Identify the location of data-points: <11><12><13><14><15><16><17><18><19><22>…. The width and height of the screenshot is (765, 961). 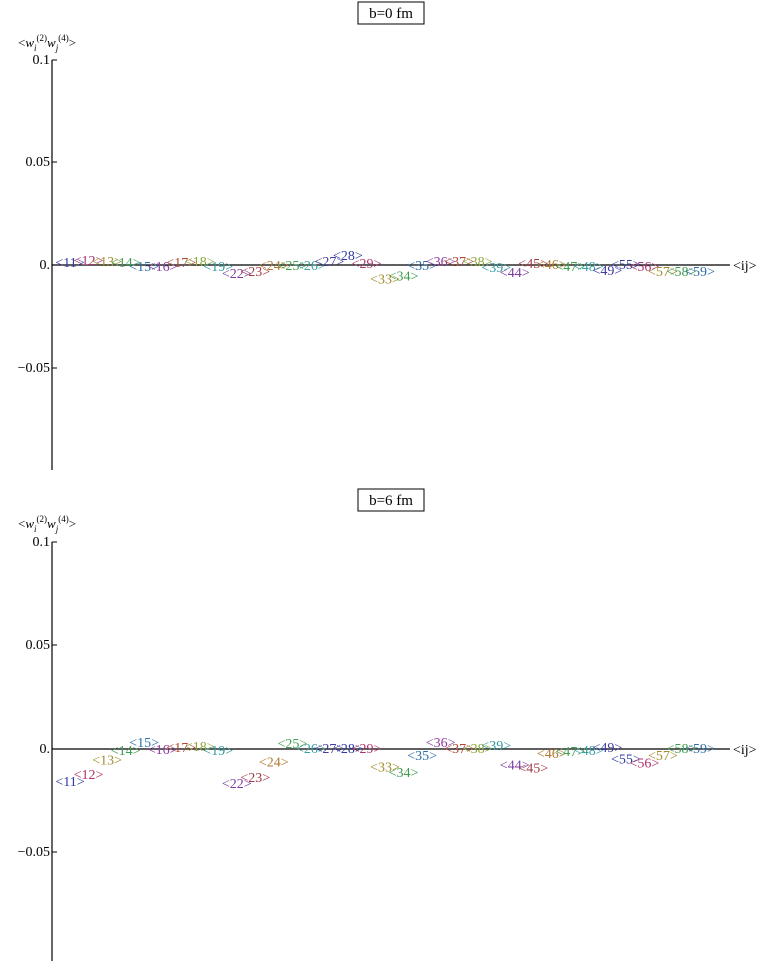
(385, 268).